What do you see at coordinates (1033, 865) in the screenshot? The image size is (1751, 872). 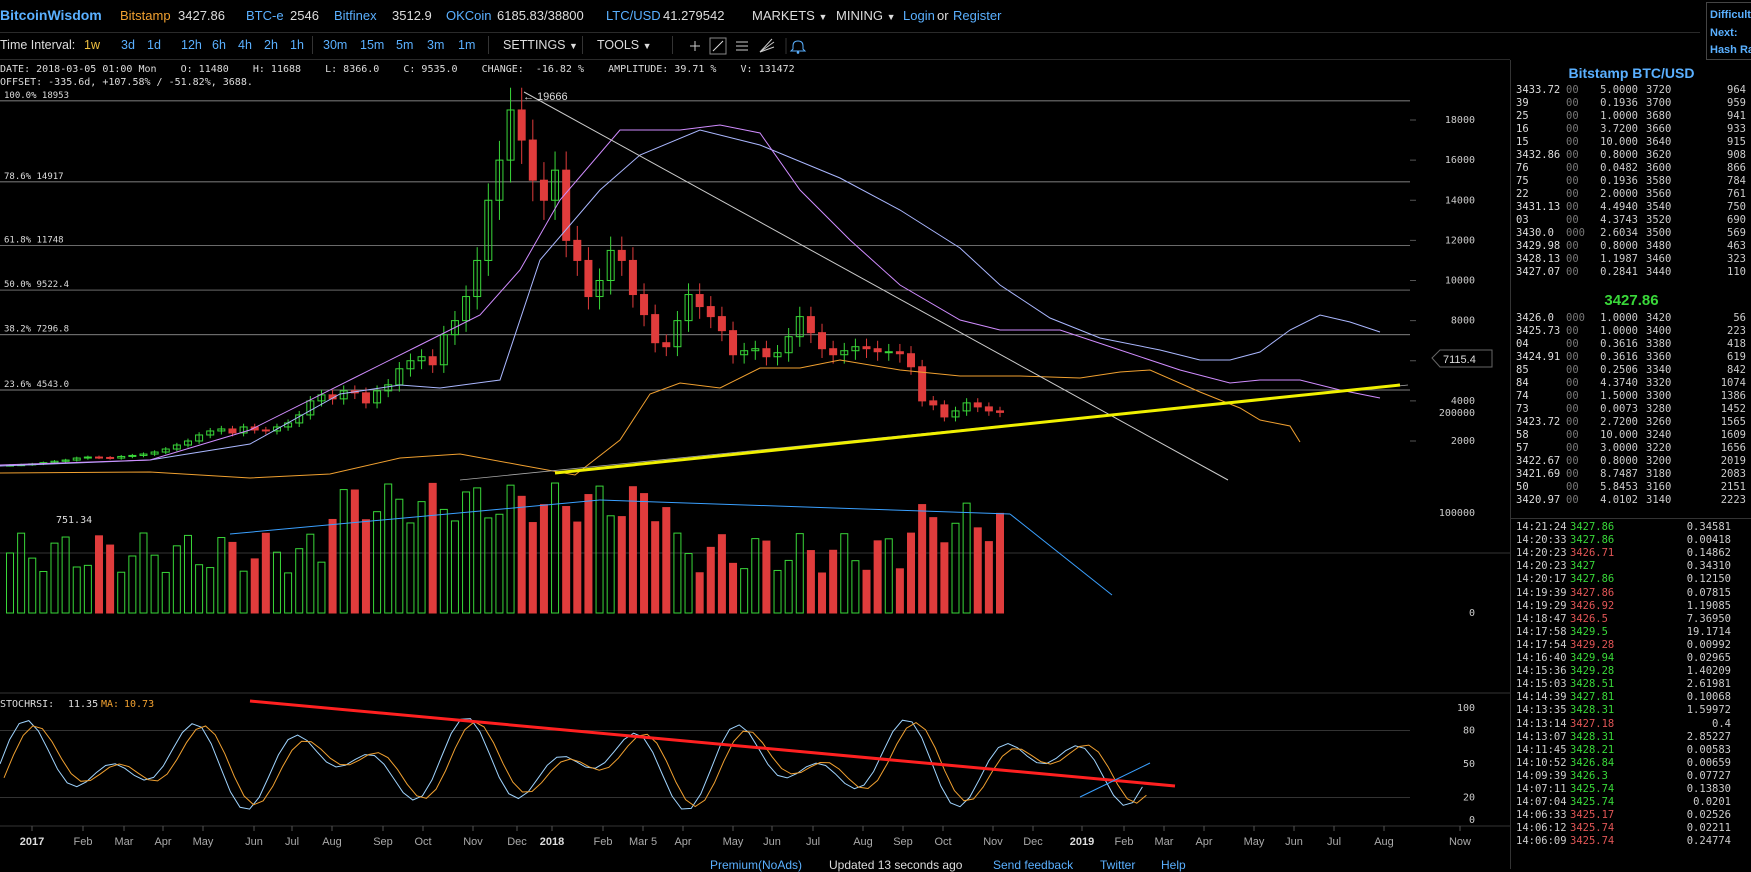 I see `feedback-link: Send feedback` at bounding box center [1033, 865].